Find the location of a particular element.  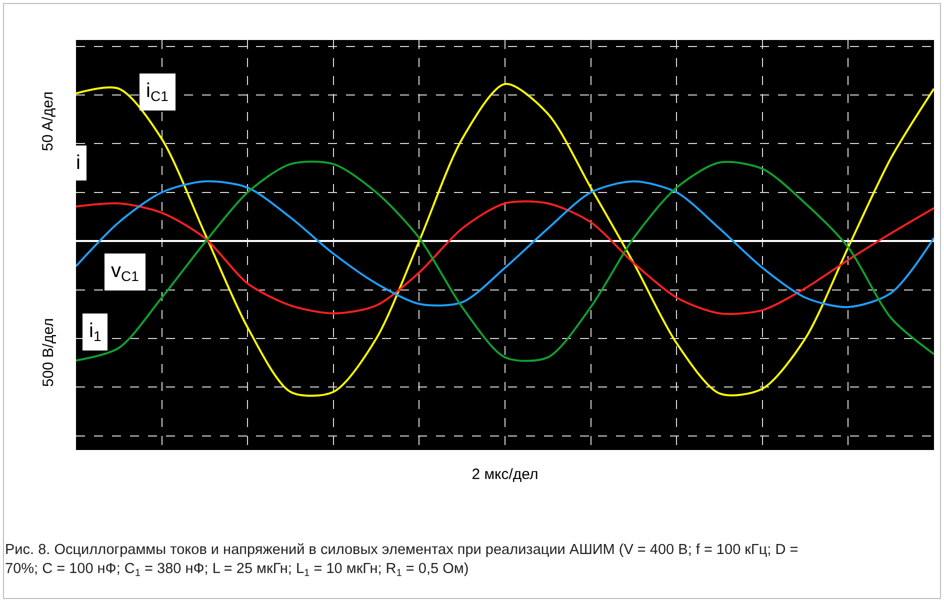

y-axis-title: 50 A/дел is located at coordinates (48, 122).